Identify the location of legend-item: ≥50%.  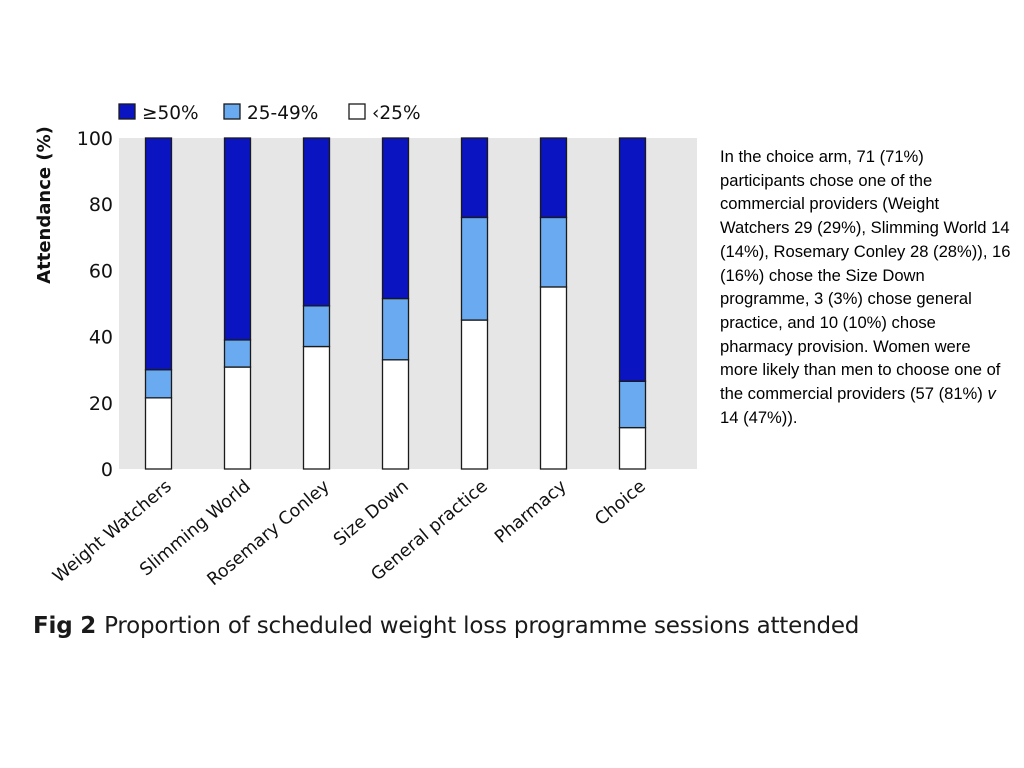
(158, 113).